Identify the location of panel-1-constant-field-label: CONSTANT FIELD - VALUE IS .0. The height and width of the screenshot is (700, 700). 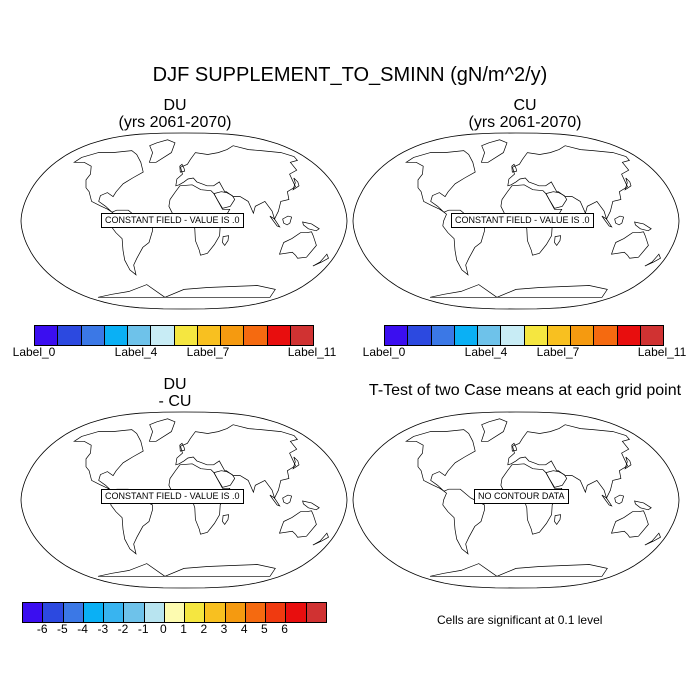
(172, 220).